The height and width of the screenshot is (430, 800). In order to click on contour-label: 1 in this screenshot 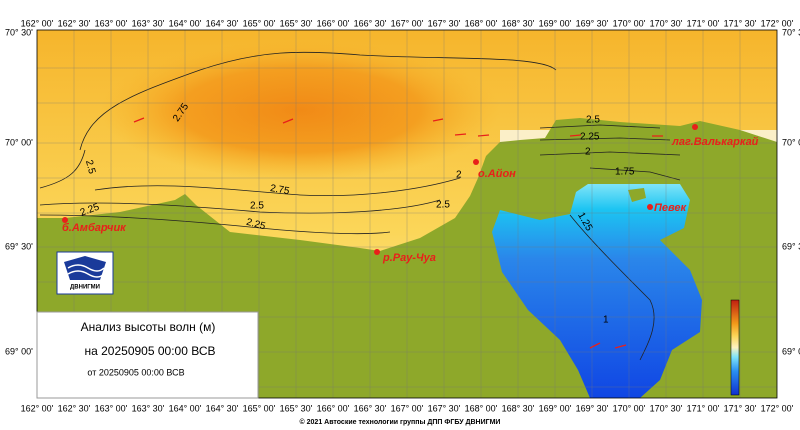, I will do `click(606, 320)`.